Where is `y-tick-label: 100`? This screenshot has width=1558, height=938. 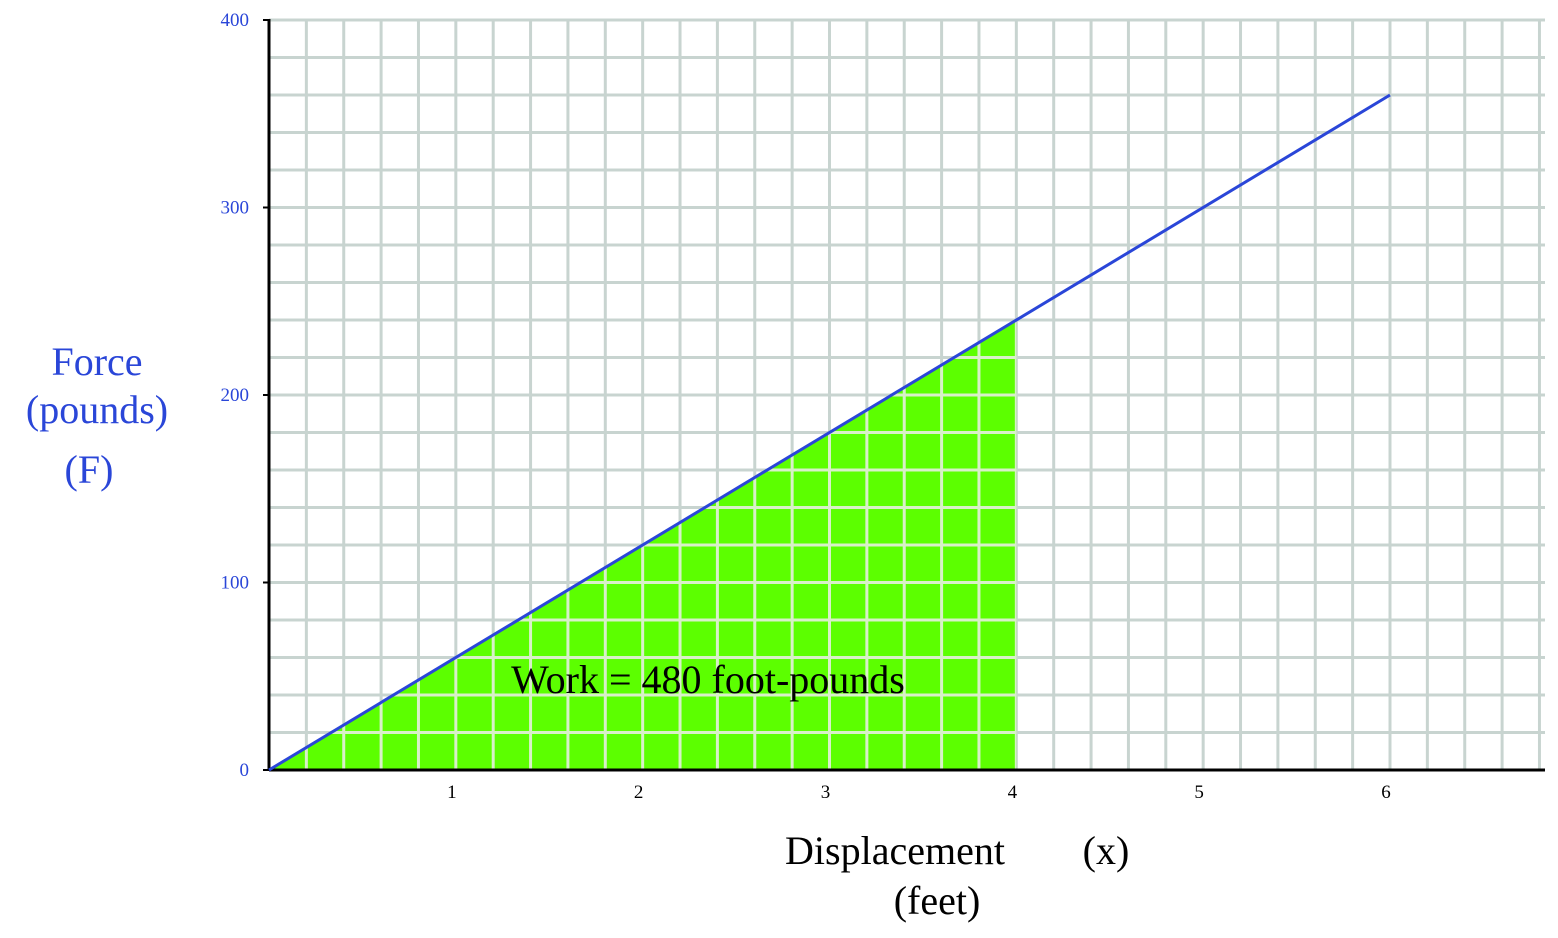 y-tick-label: 100 is located at coordinates (235, 583).